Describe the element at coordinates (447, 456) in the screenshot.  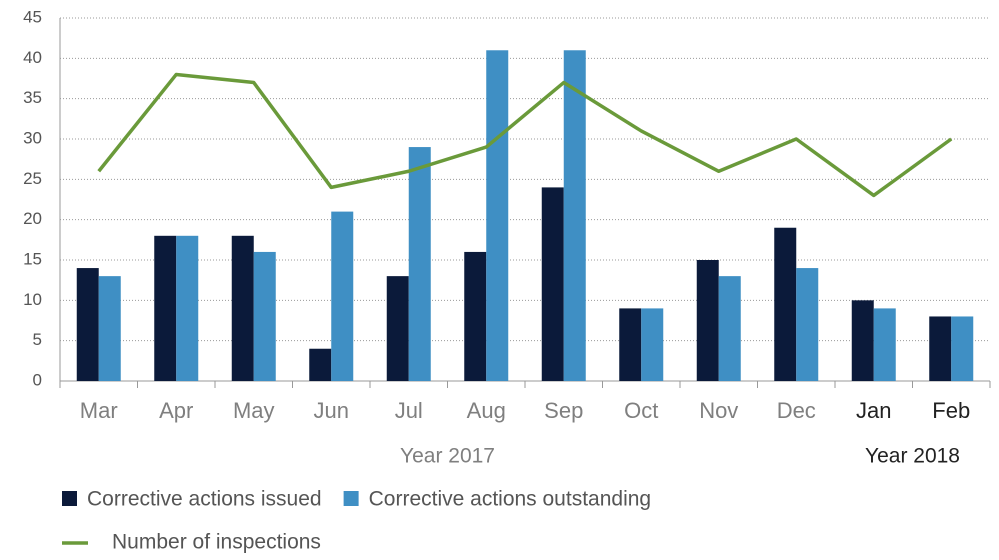
I see `group-label: Year 2017` at that location.